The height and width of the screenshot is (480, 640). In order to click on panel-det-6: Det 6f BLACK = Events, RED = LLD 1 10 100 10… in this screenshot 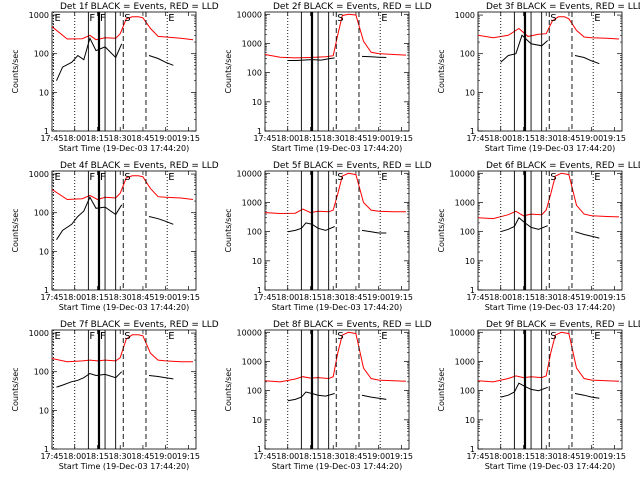, I will do `click(538, 236)`.